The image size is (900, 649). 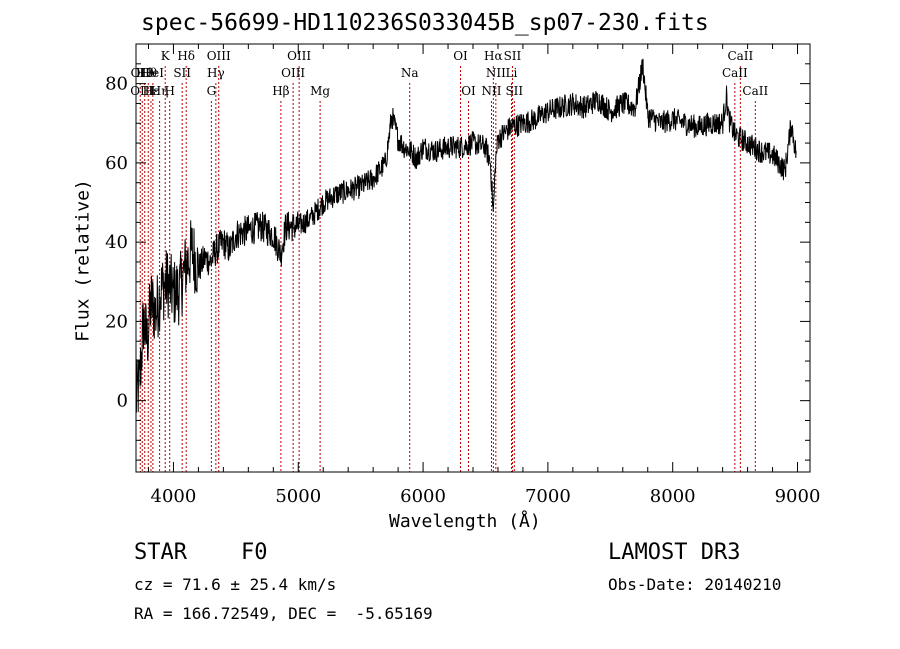 I want to click on line-label-h: H, so click(x=169, y=91).